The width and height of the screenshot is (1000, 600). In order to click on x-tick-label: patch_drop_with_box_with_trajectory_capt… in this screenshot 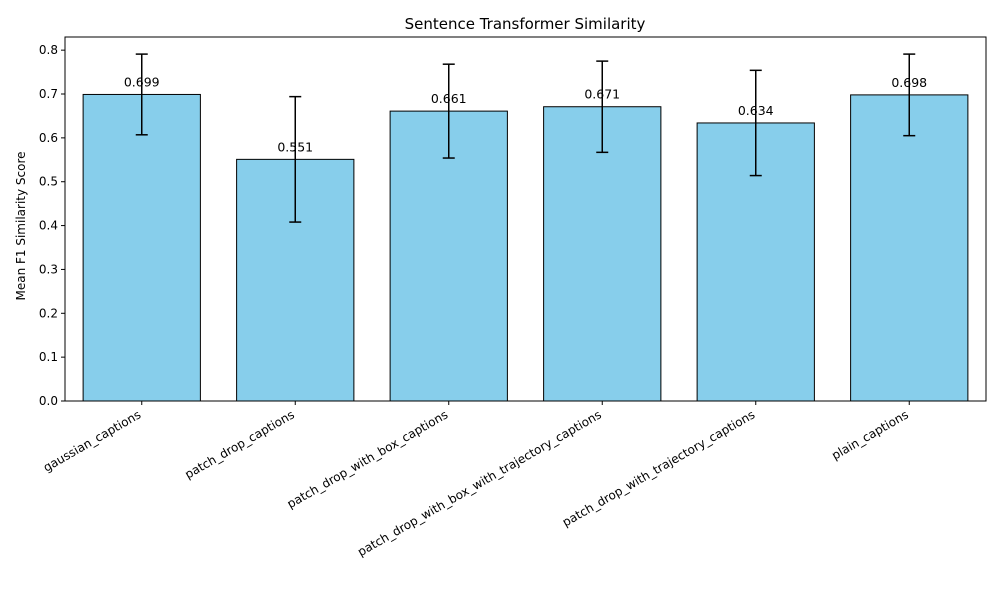, I will do `click(479, 483)`.